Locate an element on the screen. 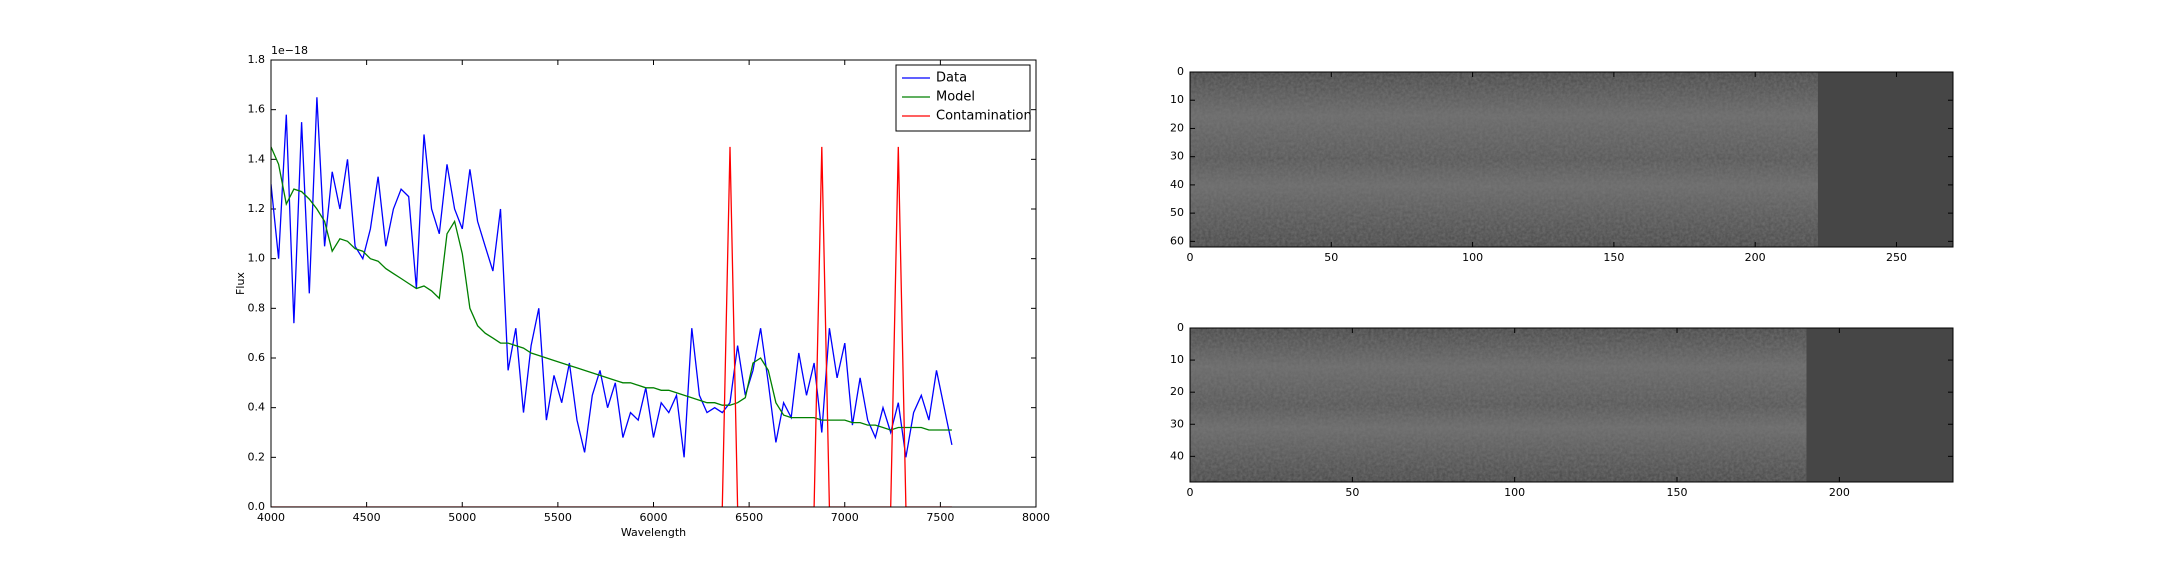  x-tick-label: 4000 is located at coordinates (271, 517).